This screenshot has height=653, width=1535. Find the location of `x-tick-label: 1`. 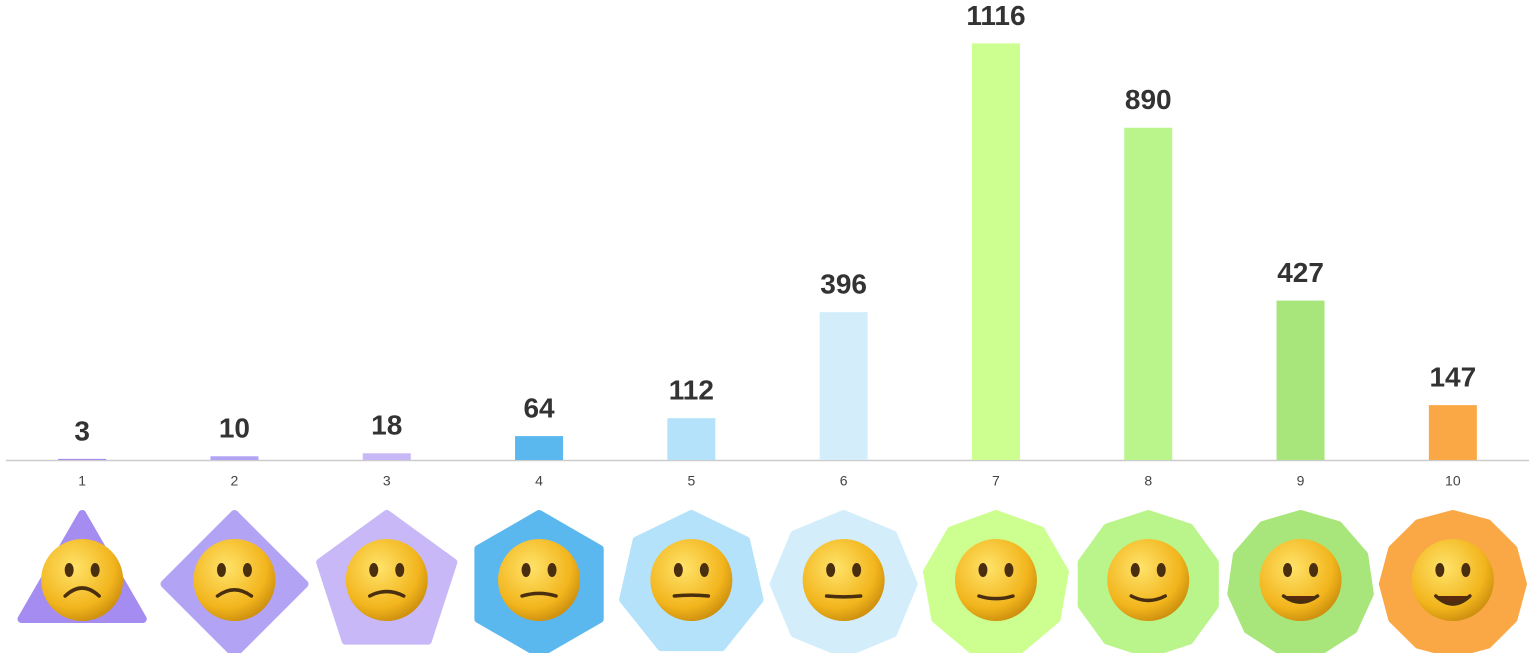

x-tick-label: 1 is located at coordinates (82, 481).